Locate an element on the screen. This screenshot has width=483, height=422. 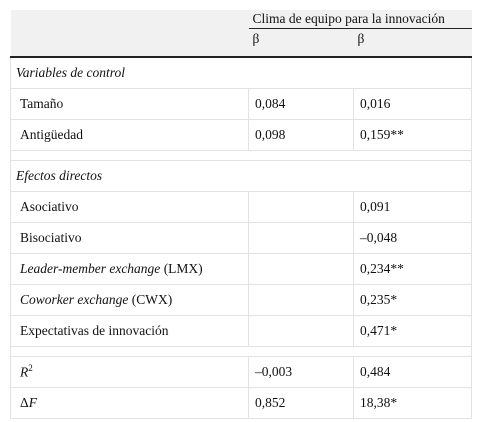
label-part: (CWX) is located at coordinates (150, 299).